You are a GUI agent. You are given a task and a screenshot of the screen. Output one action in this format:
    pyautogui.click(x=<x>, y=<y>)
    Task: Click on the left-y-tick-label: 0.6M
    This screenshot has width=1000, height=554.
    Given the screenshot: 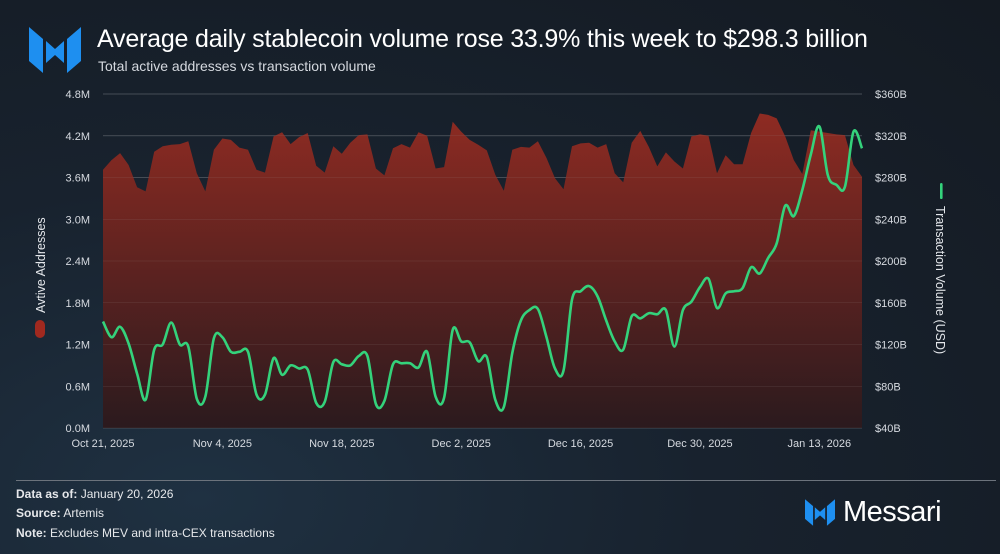 What is the action you would take?
    pyautogui.click(x=78, y=387)
    